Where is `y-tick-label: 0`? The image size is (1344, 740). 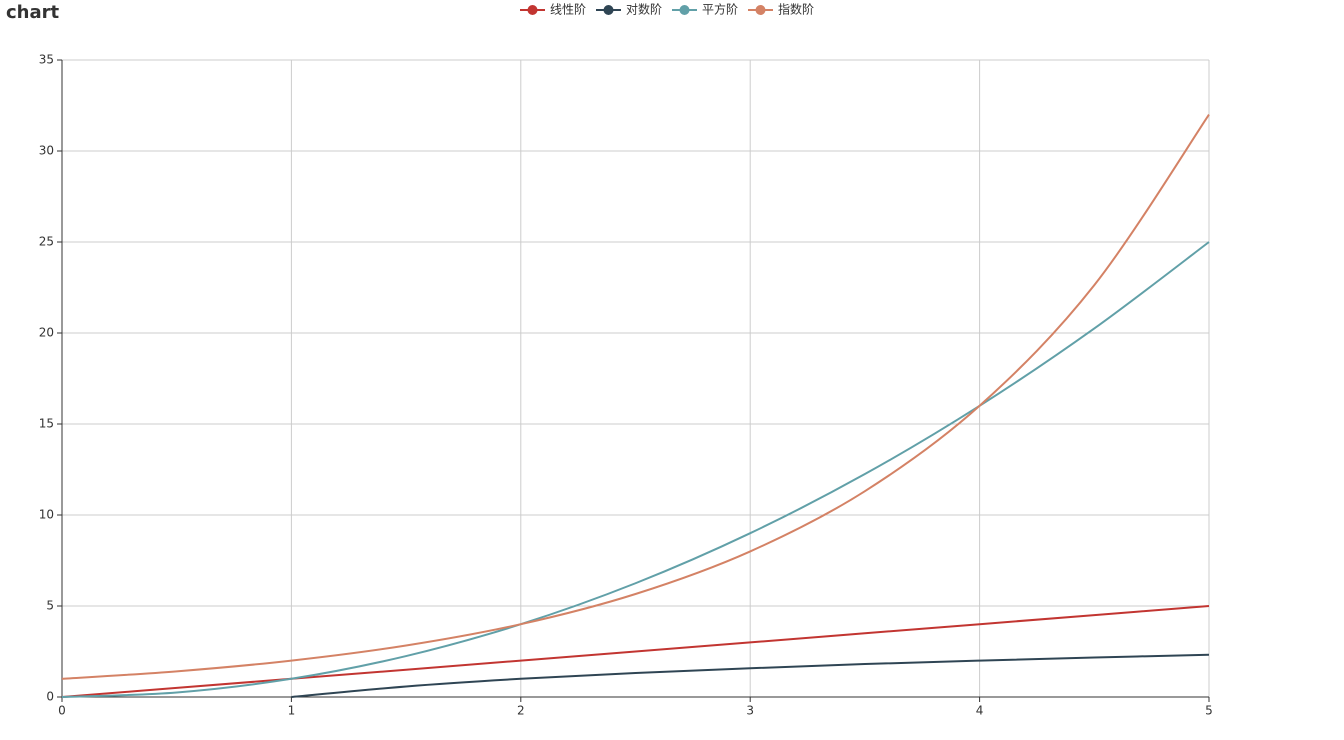 y-tick-label: 0 is located at coordinates (50, 697).